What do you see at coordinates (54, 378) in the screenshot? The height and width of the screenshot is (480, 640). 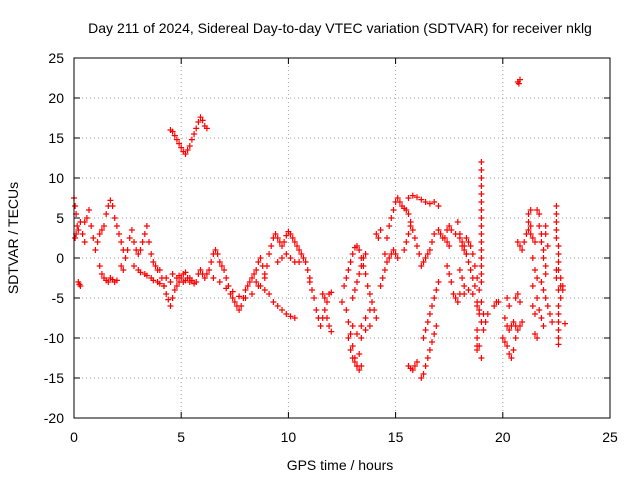 I see `y-tick-label: -15` at bounding box center [54, 378].